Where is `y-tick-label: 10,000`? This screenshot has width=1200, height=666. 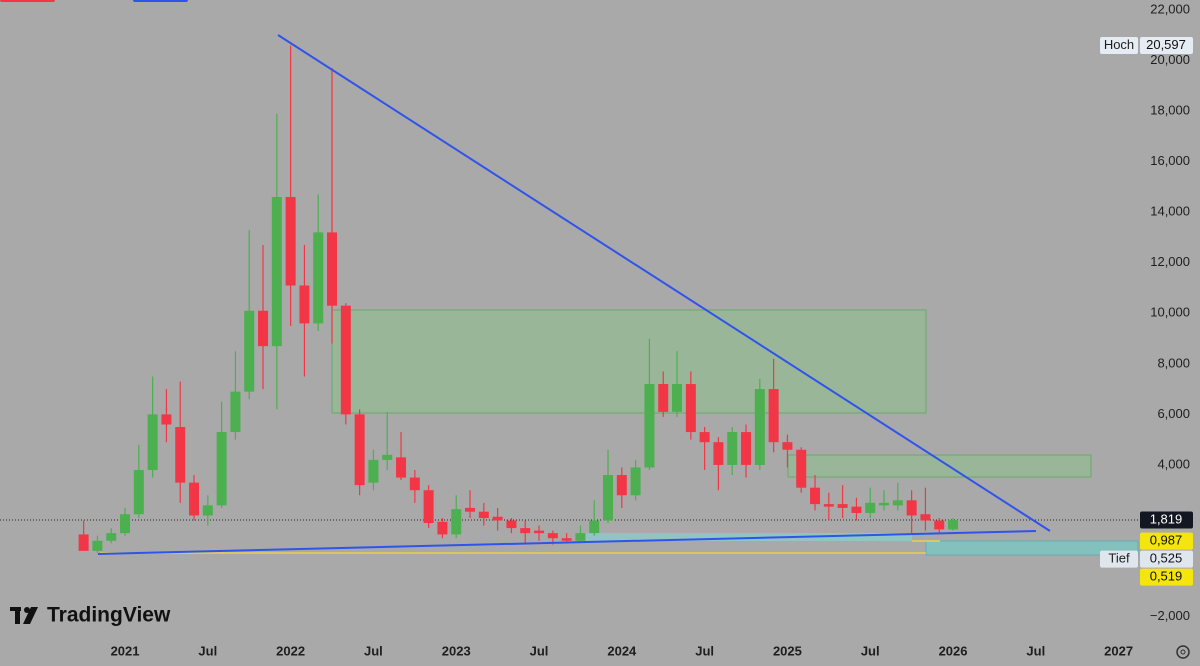 y-tick-label: 10,000 is located at coordinates (1170, 312).